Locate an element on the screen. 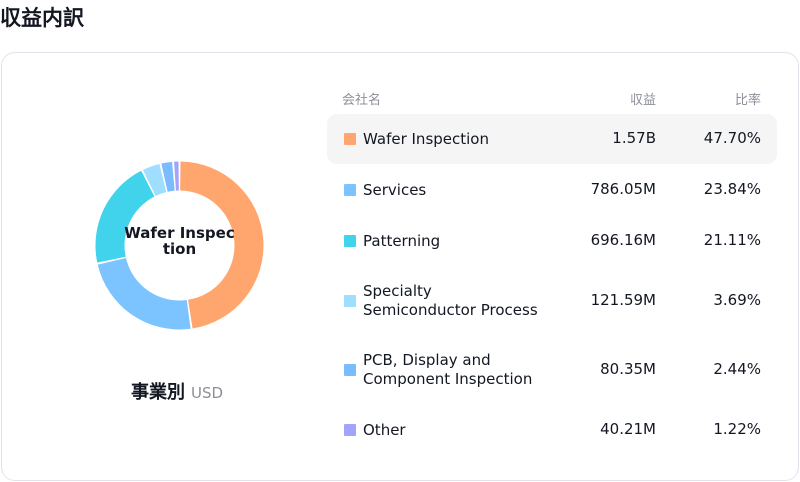 Image resolution: width=800 pixels, height=482 pixels. segment-name: Wafer Inspection is located at coordinates (463, 139).